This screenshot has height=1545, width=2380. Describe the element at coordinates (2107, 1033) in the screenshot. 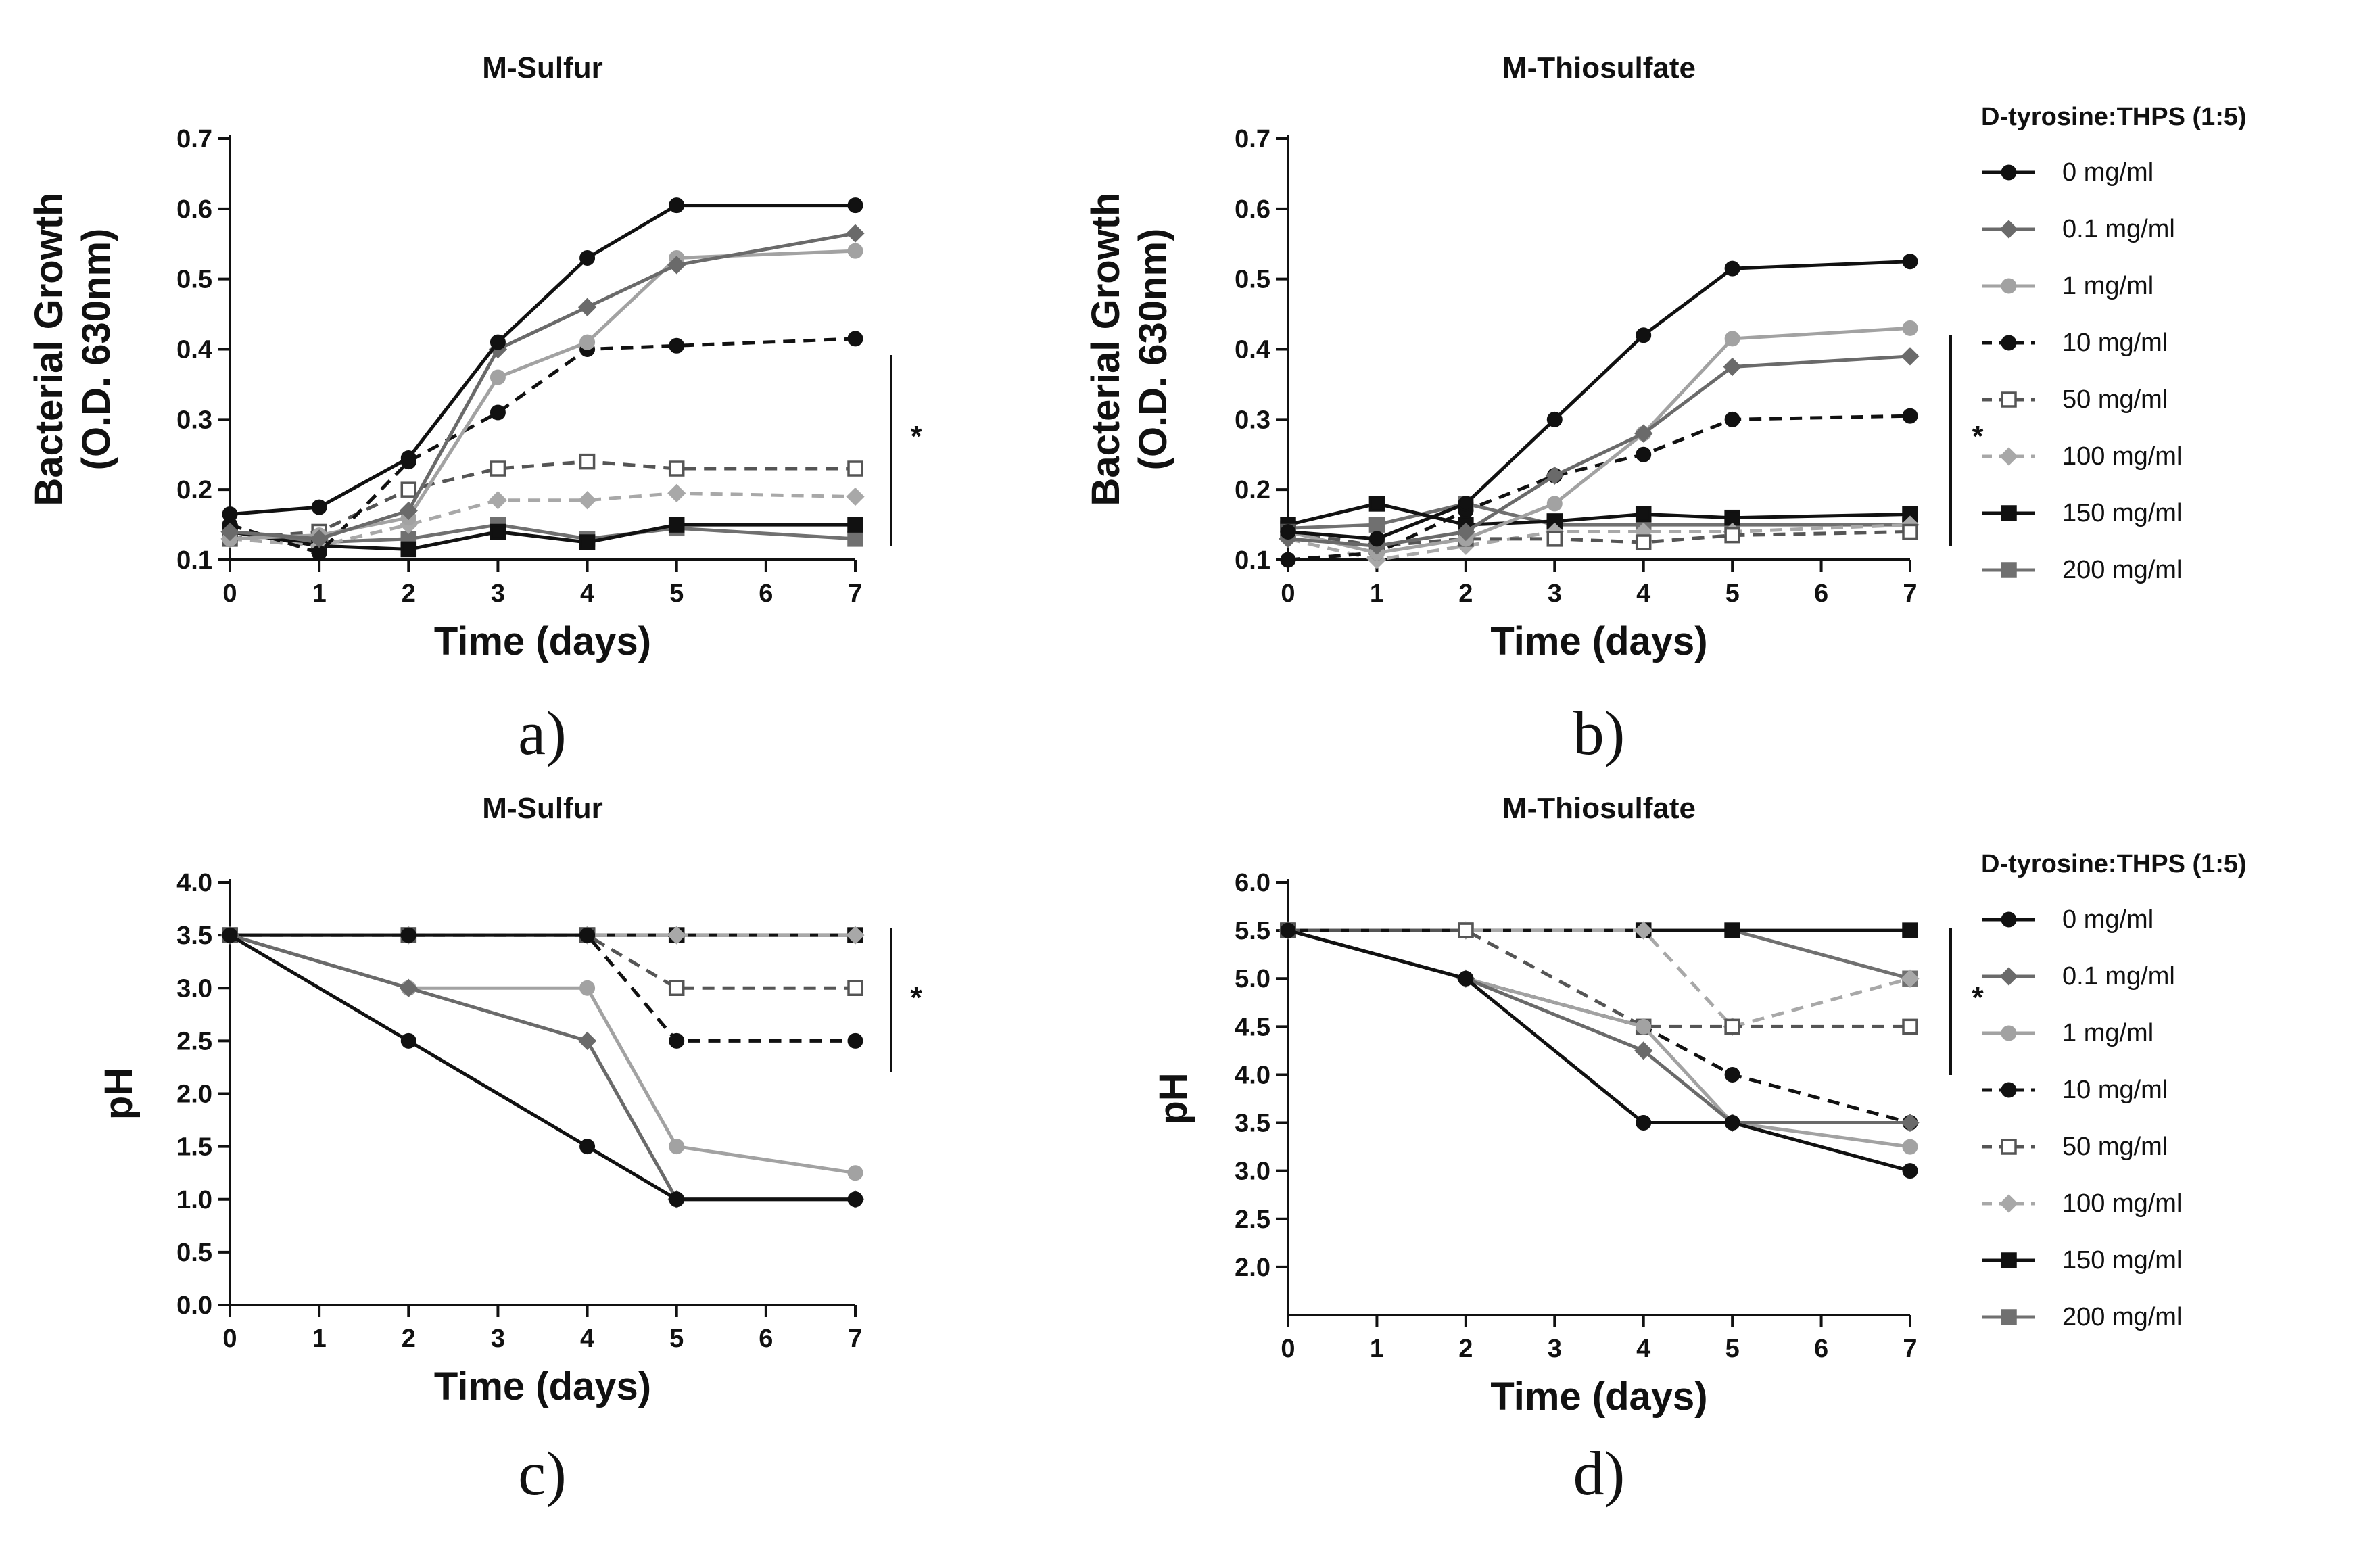

I see `legend-entry-label: 1 mg/ml` at that location.